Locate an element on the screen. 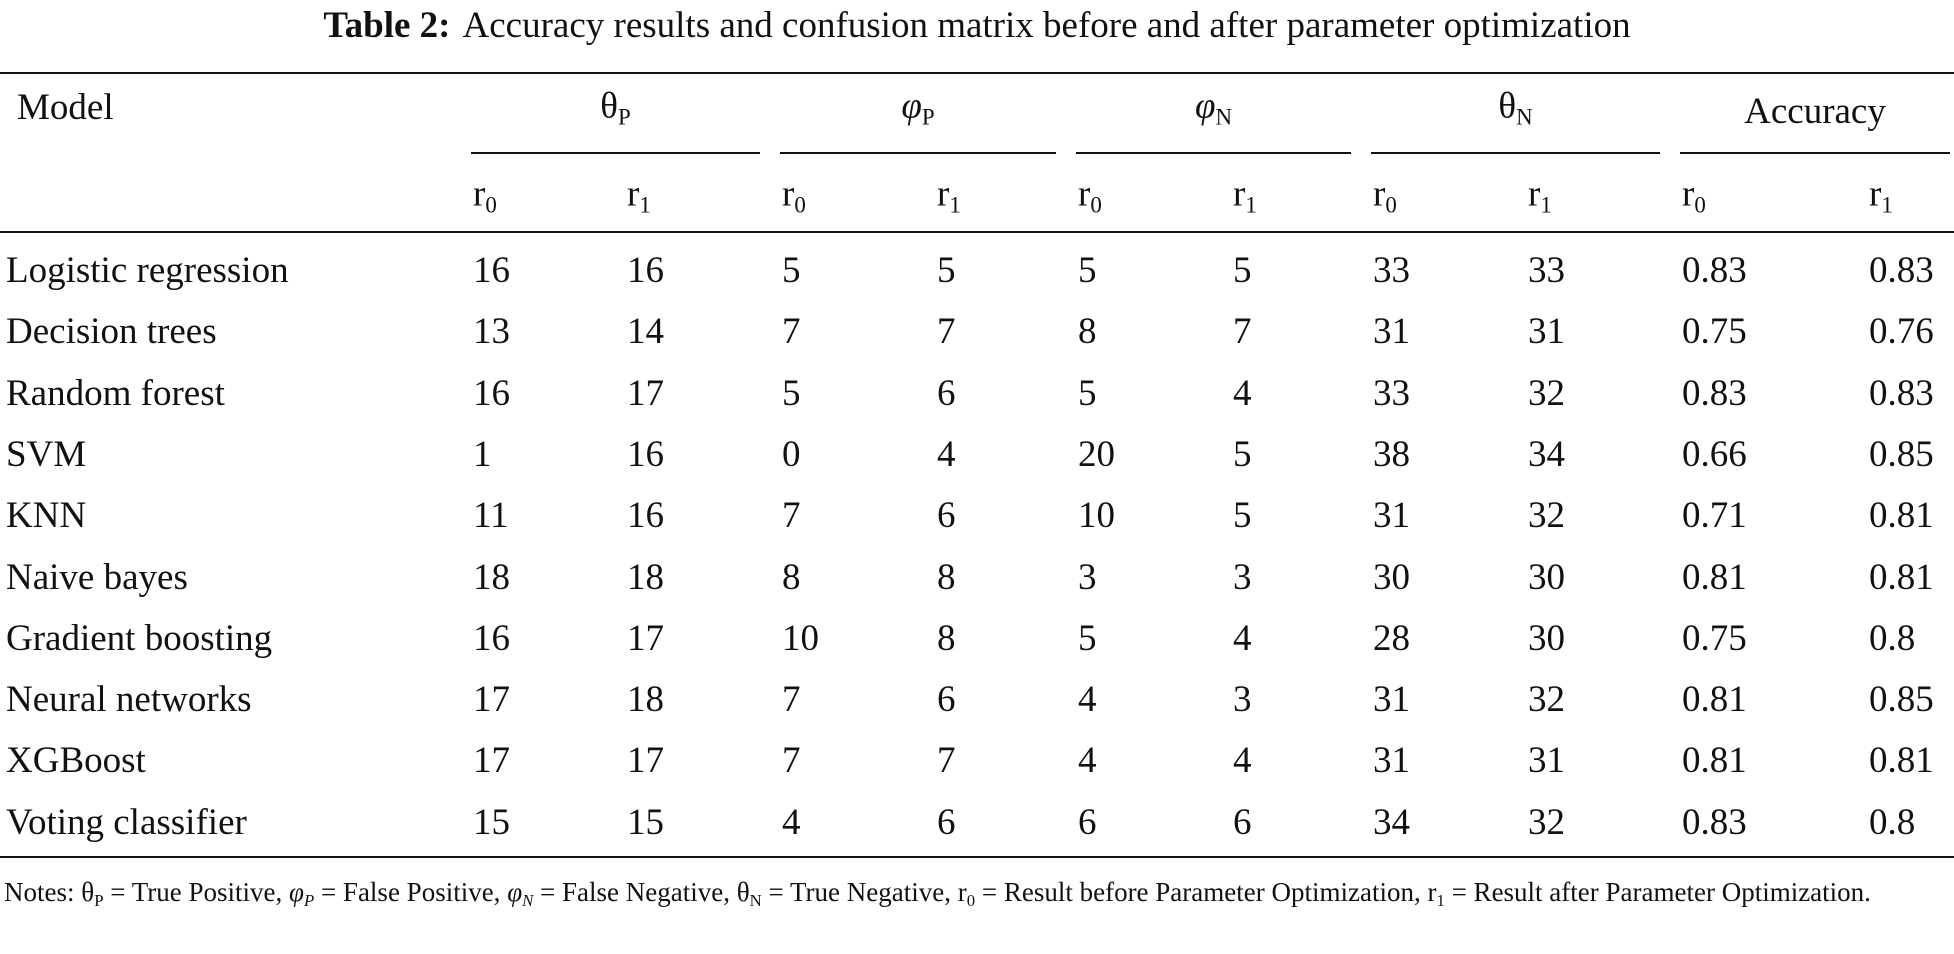 This screenshot has height=954, width=1954. cell-value: 30 is located at coordinates (1546, 638).